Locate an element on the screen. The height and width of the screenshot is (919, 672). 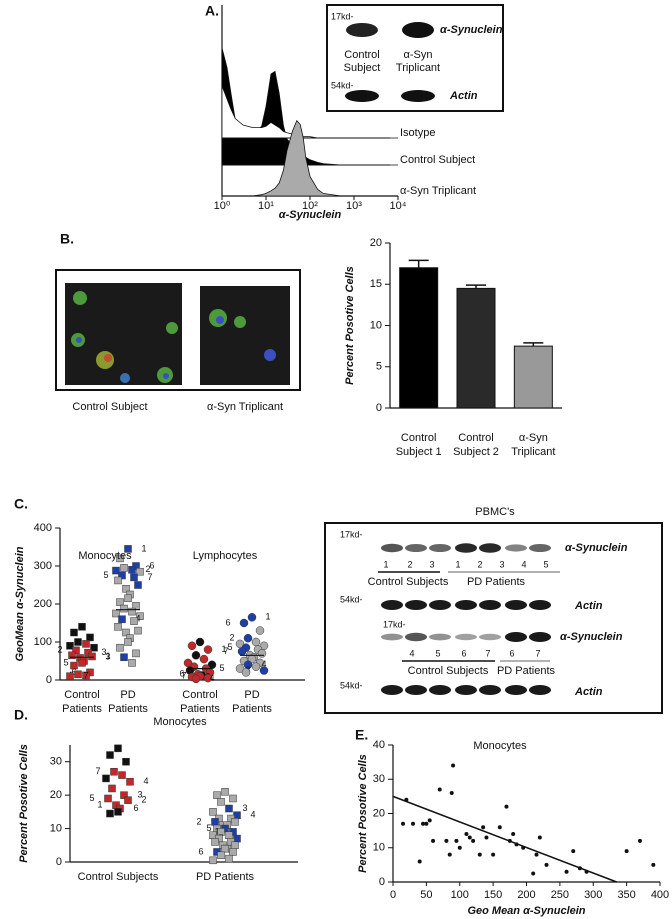
chart-title: Monocytes is located at coordinates (180, 722).